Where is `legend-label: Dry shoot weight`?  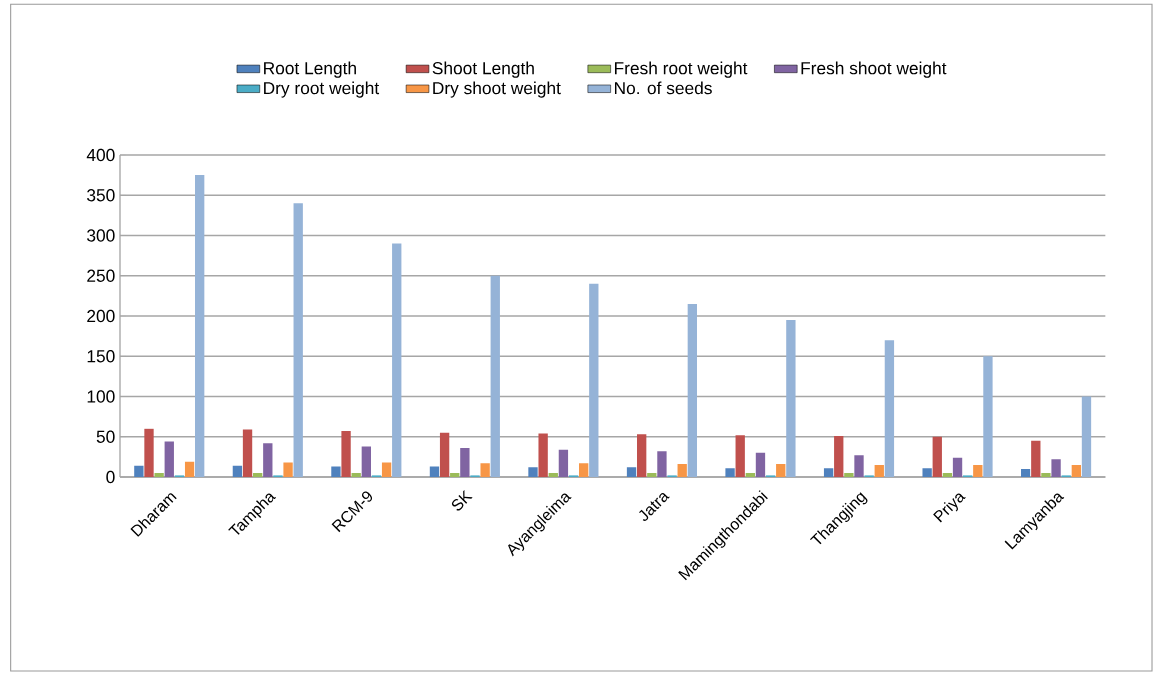 legend-label: Dry shoot weight is located at coordinates (497, 89).